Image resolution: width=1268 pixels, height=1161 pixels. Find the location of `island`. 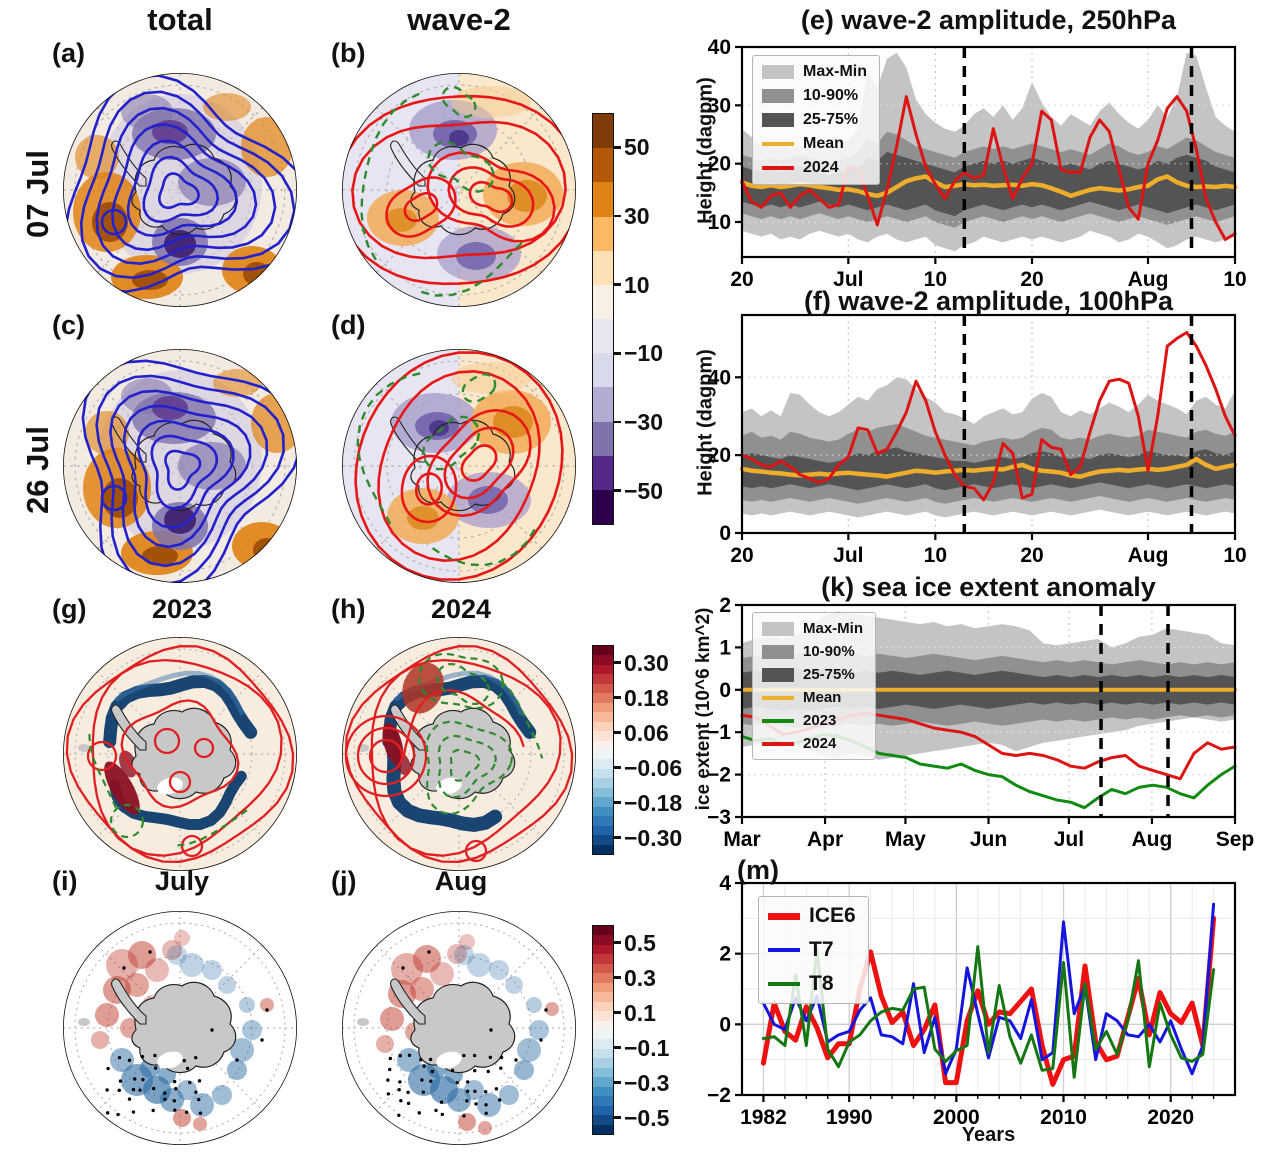

island is located at coordinates (84, 1022).